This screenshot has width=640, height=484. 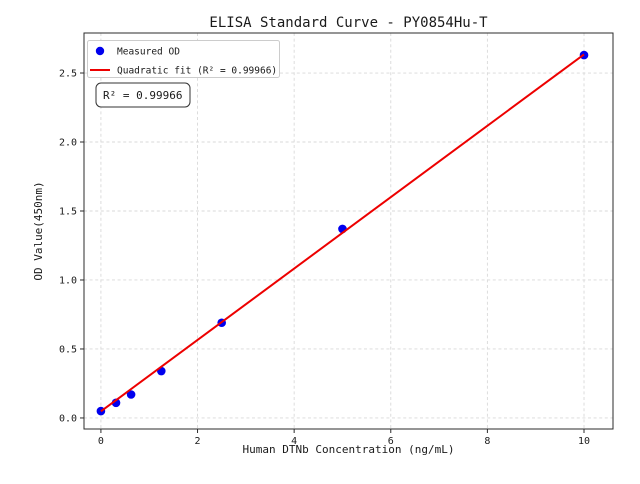 What do you see at coordinates (198, 441) in the screenshot?
I see `x-tick-label: 2` at bounding box center [198, 441].